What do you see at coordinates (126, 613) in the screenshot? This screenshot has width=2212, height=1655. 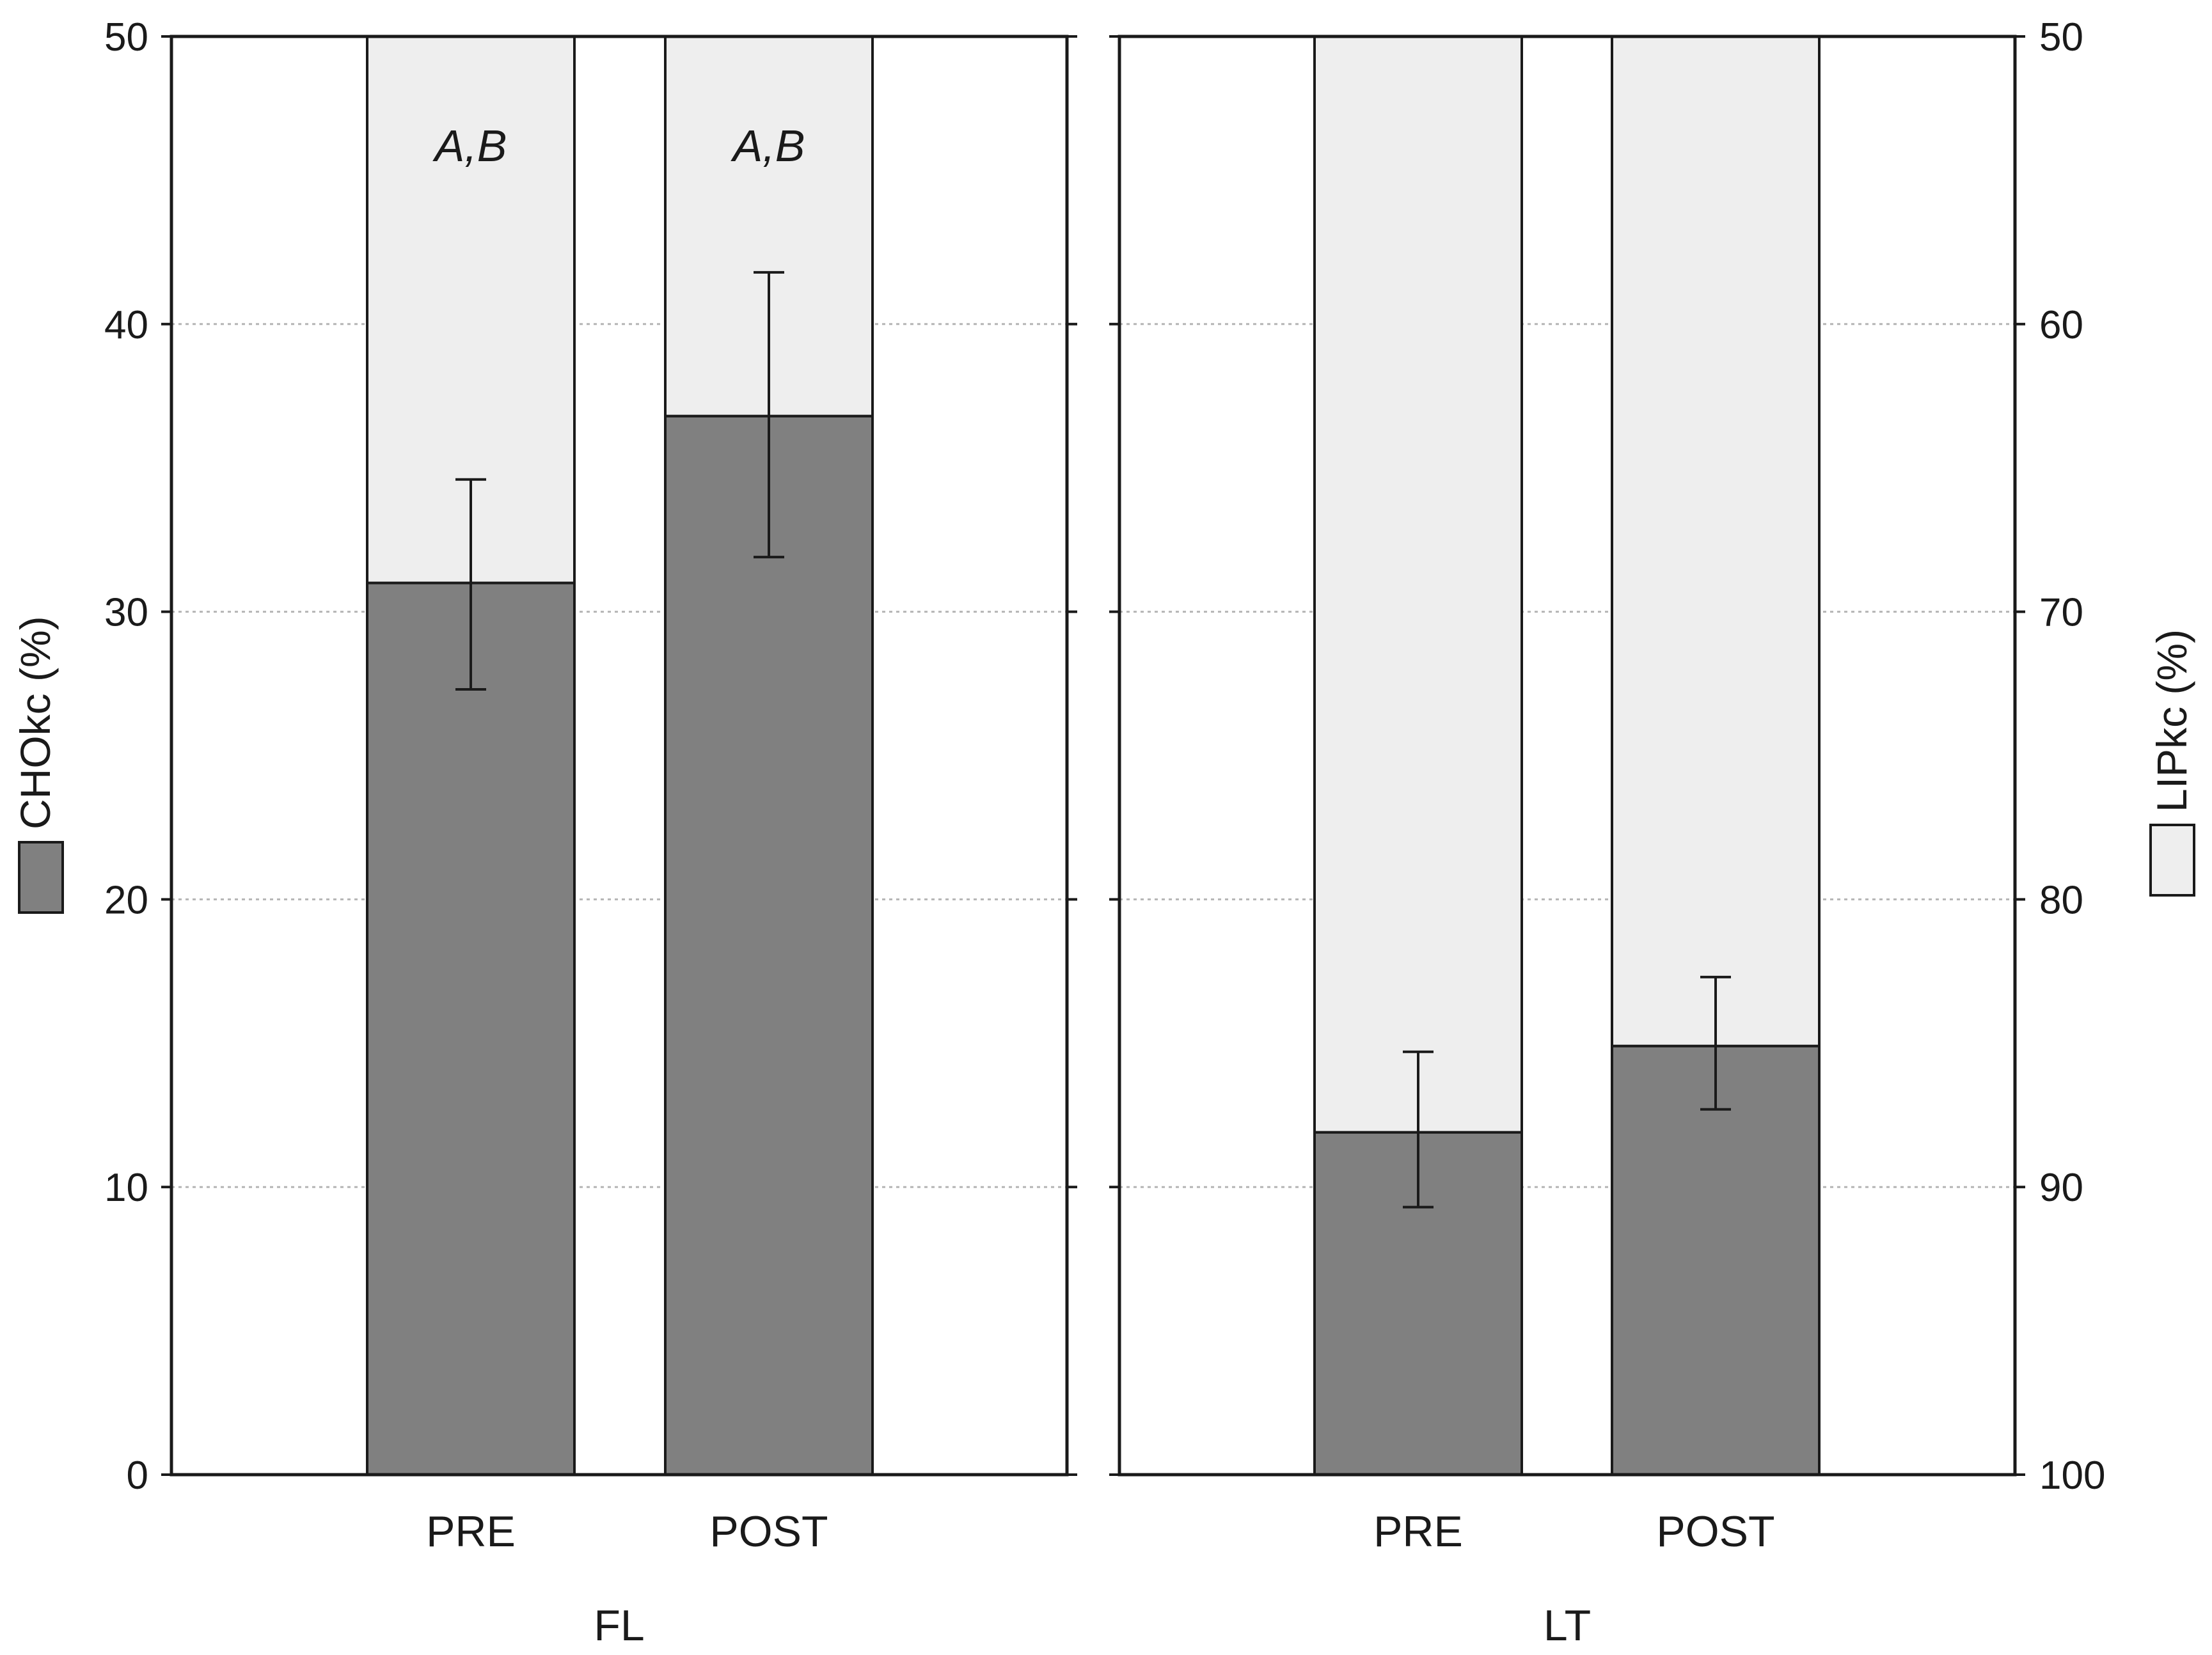 I see `left-tick-label: 30` at bounding box center [126, 613].